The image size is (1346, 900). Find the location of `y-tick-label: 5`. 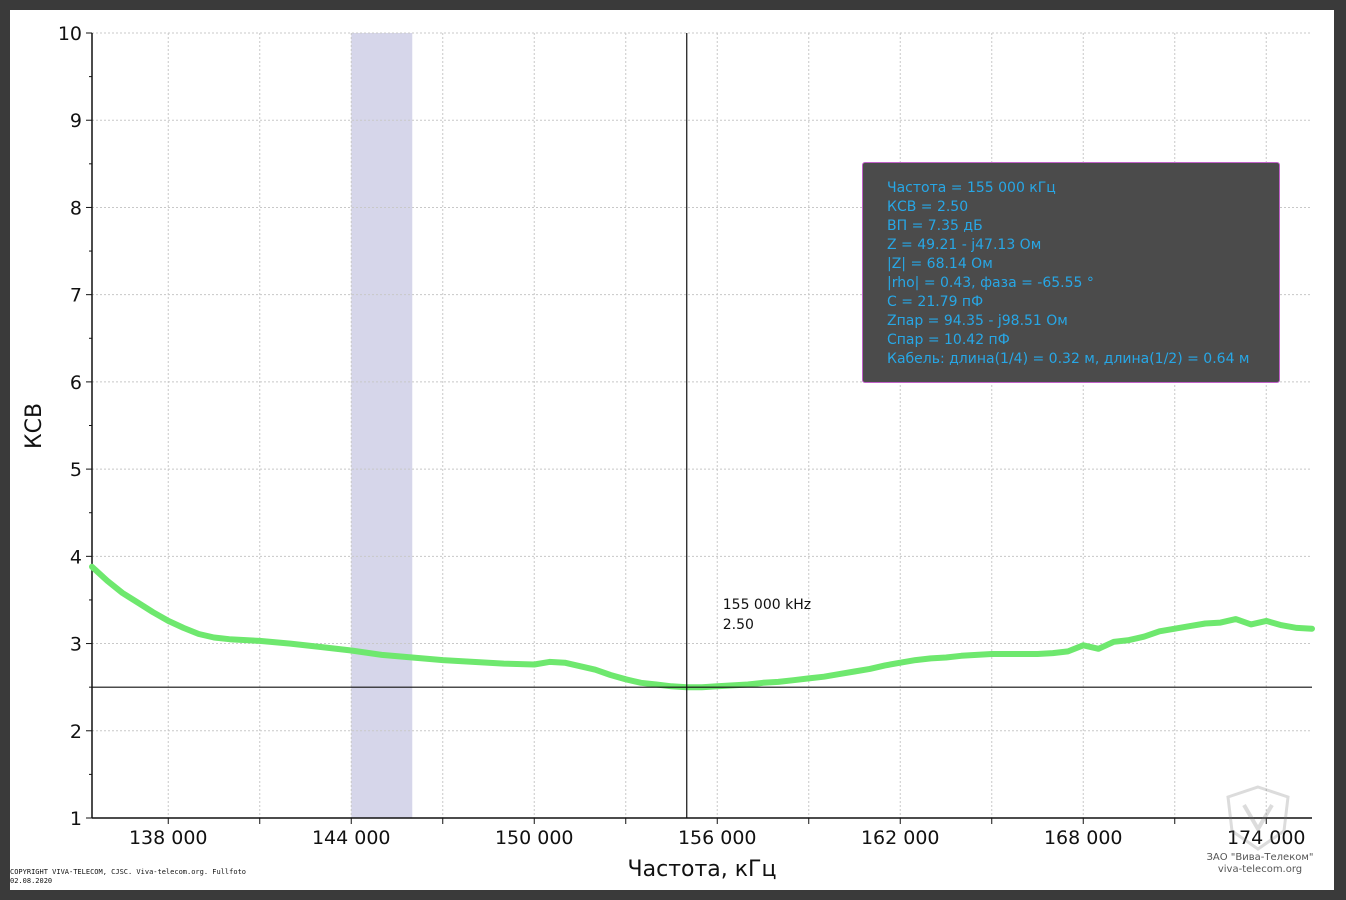

y-tick-label: 5 is located at coordinates (76, 470).